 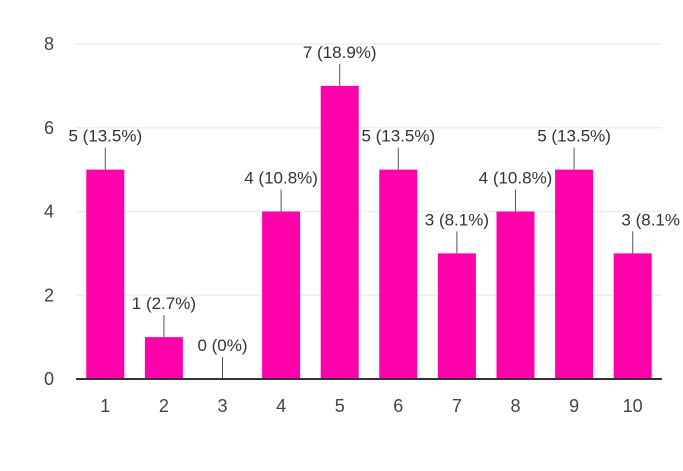 I want to click on data-label-2: 1 (2.7%), so click(x=164, y=303).